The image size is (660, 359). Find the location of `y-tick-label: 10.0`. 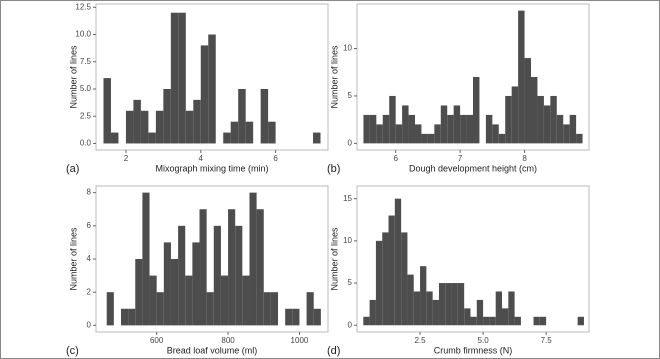

y-tick-label: 10.0 is located at coordinates (83, 34).